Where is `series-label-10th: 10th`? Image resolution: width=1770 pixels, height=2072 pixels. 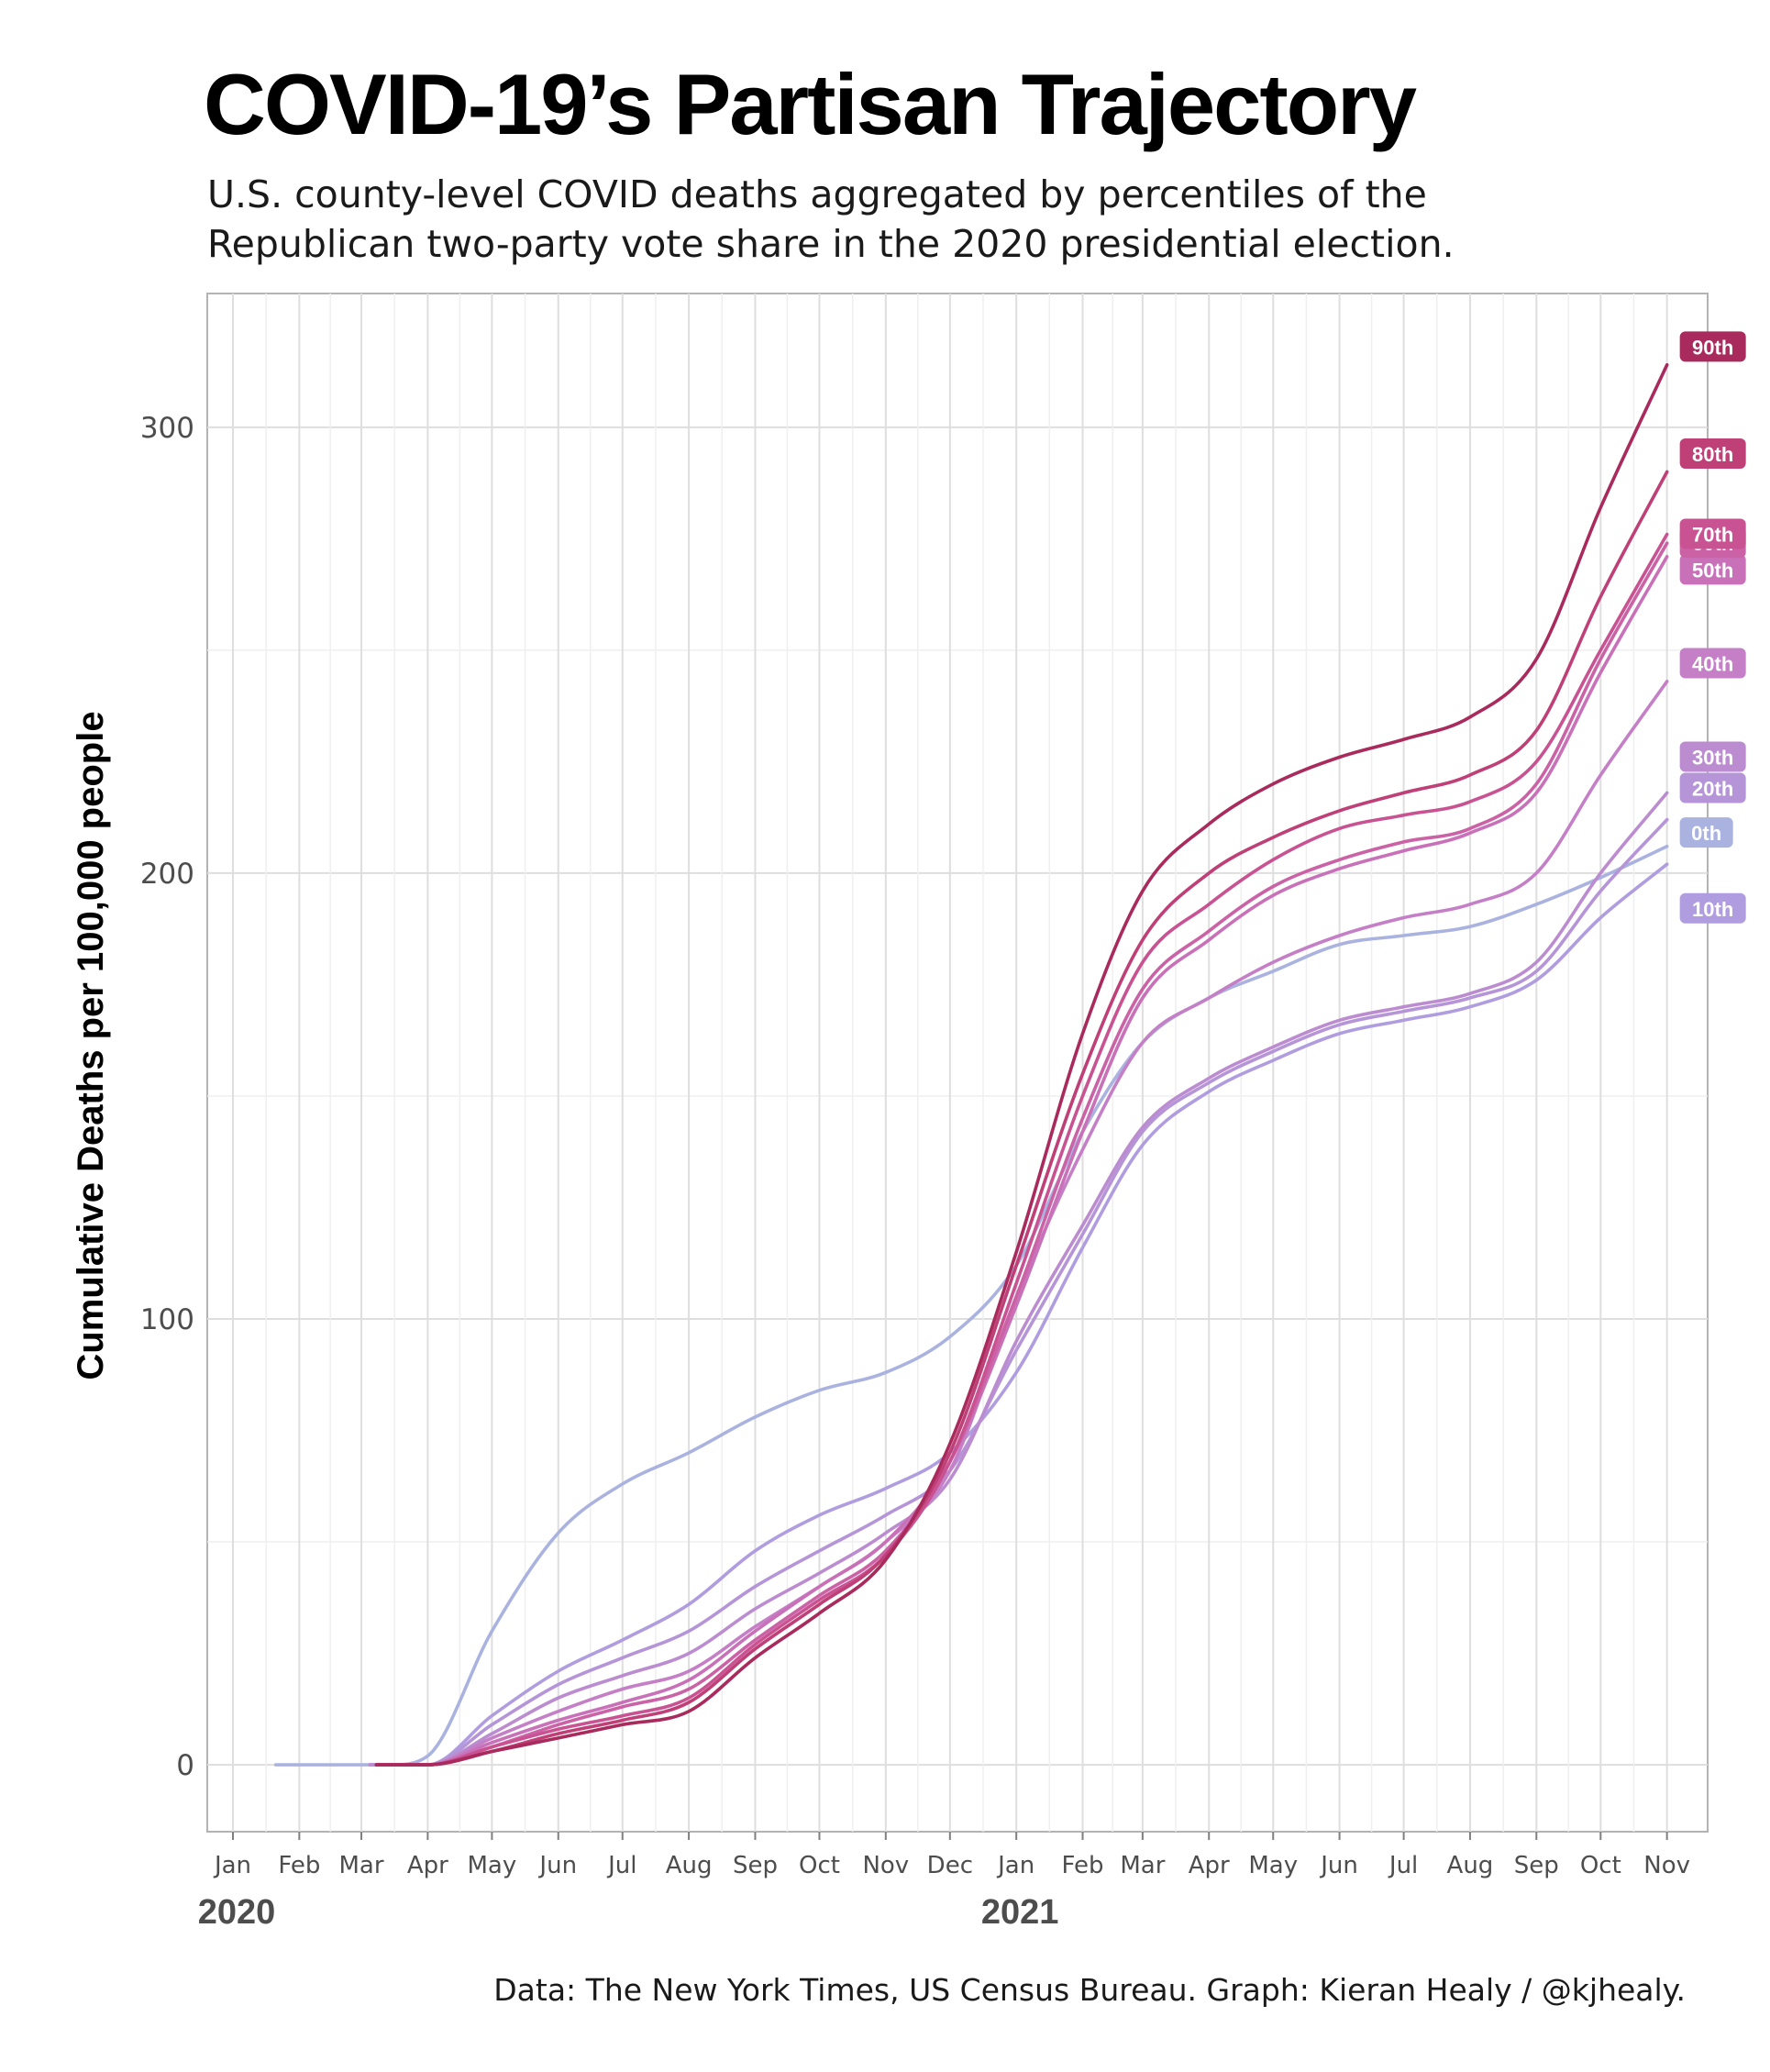
series-label-10th: 10th is located at coordinates (1712, 908).